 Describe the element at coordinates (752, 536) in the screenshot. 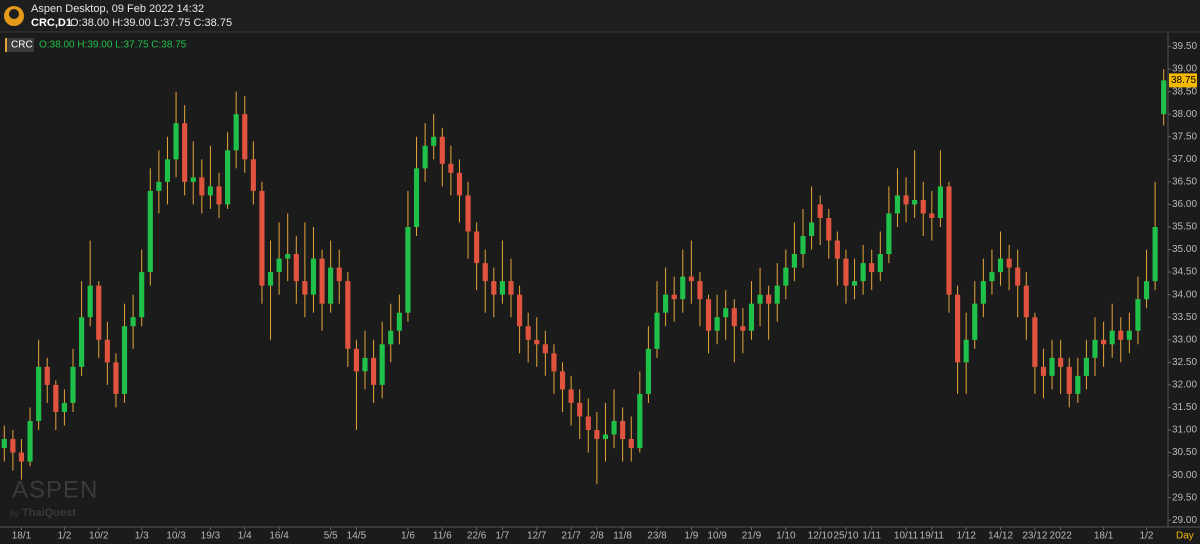

I see `x-tick-label: 21/9` at that location.